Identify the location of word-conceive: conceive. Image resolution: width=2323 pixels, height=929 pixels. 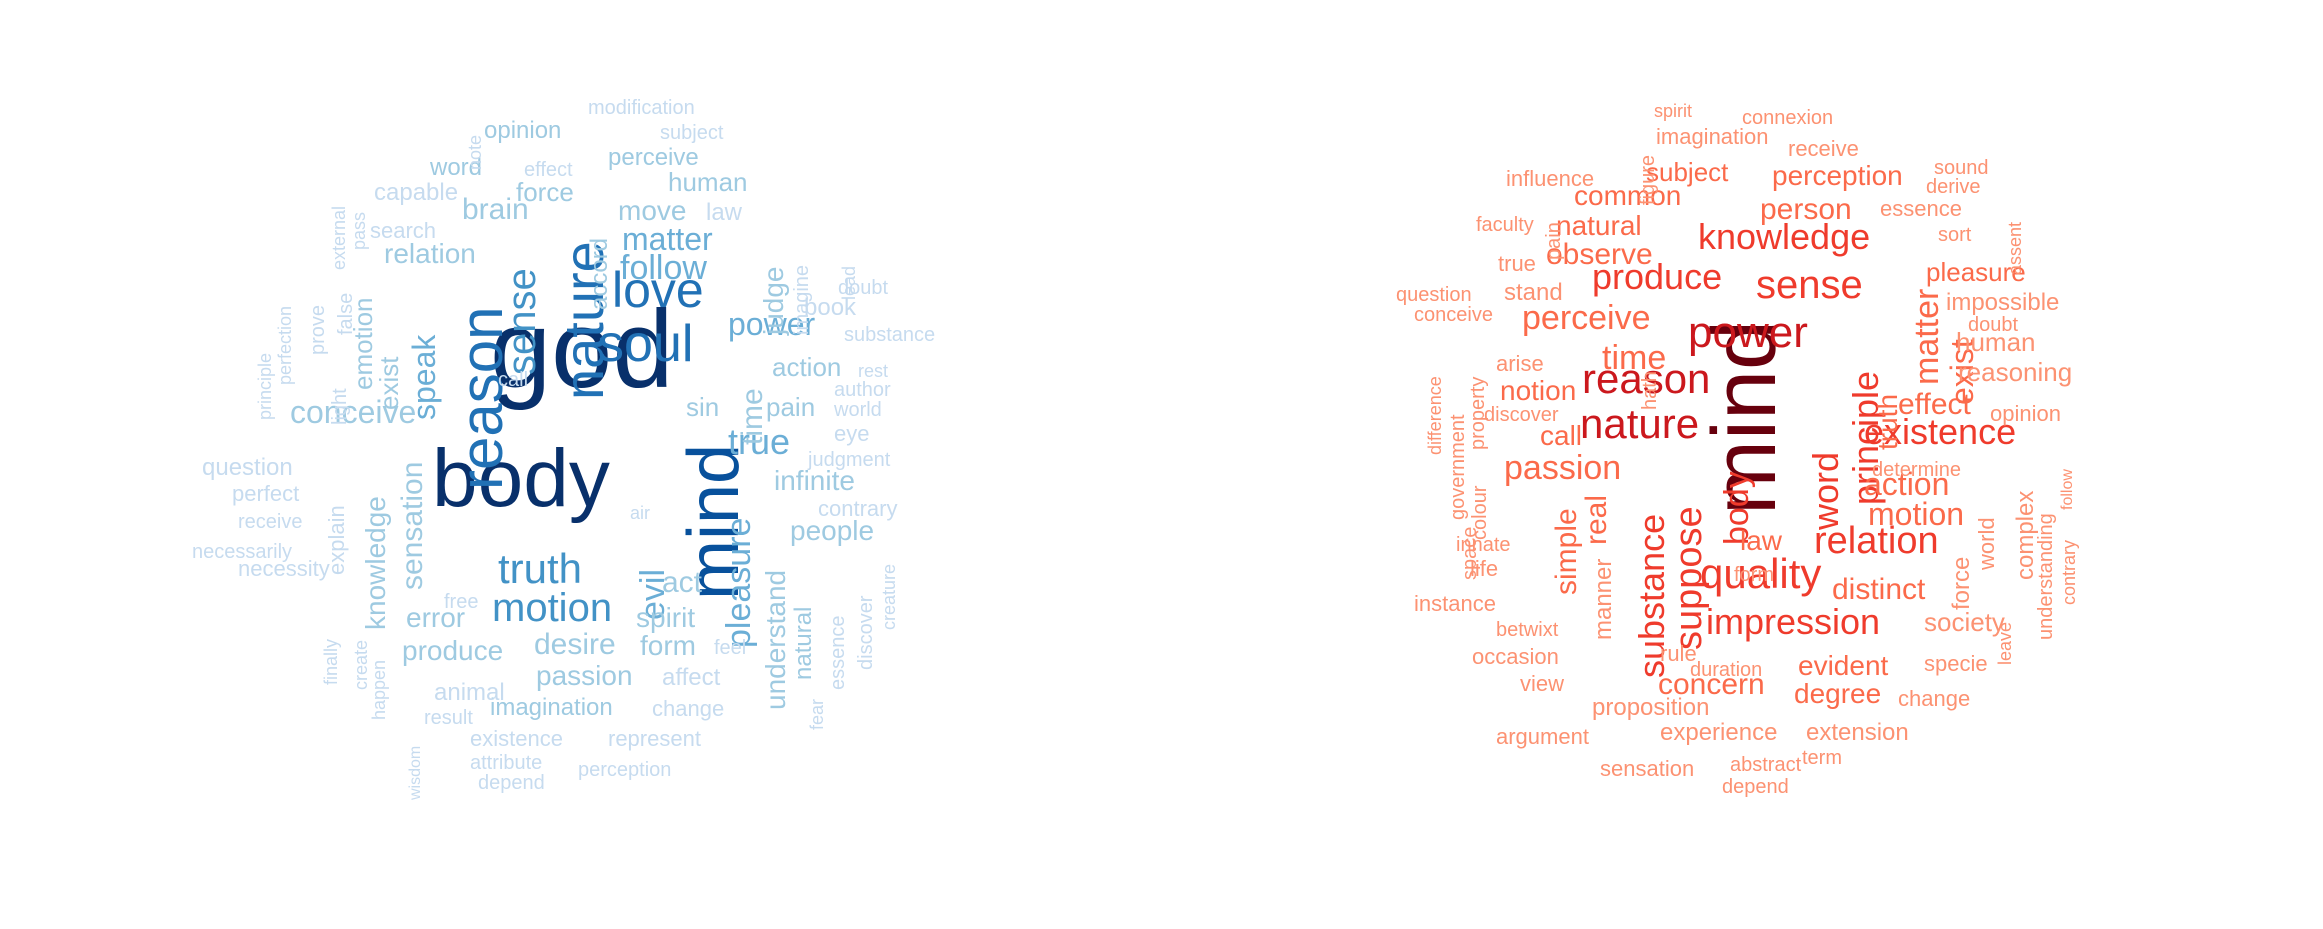
(353, 412).